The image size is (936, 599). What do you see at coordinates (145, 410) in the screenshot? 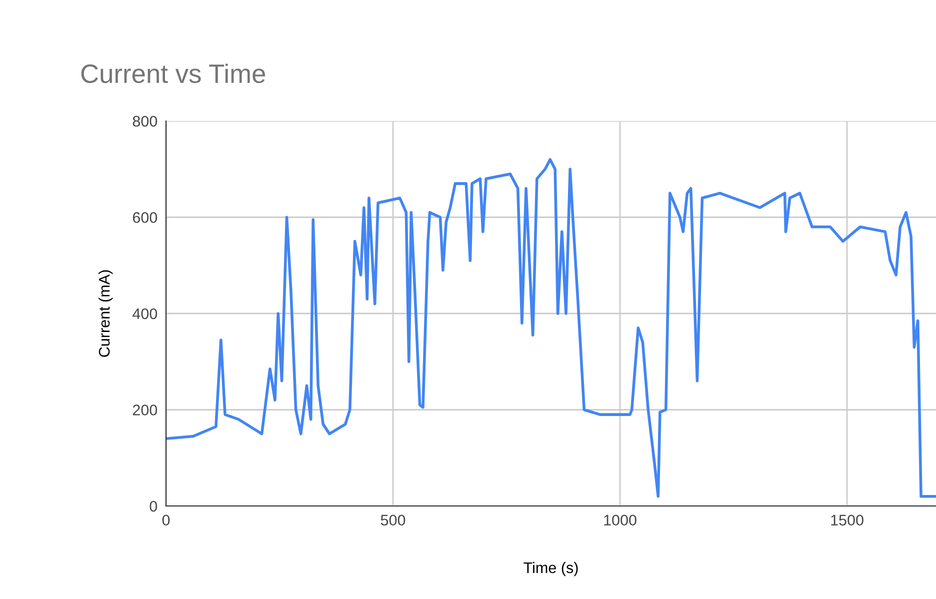
I see `y-tick-label: 200` at bounding box center [145, 410].